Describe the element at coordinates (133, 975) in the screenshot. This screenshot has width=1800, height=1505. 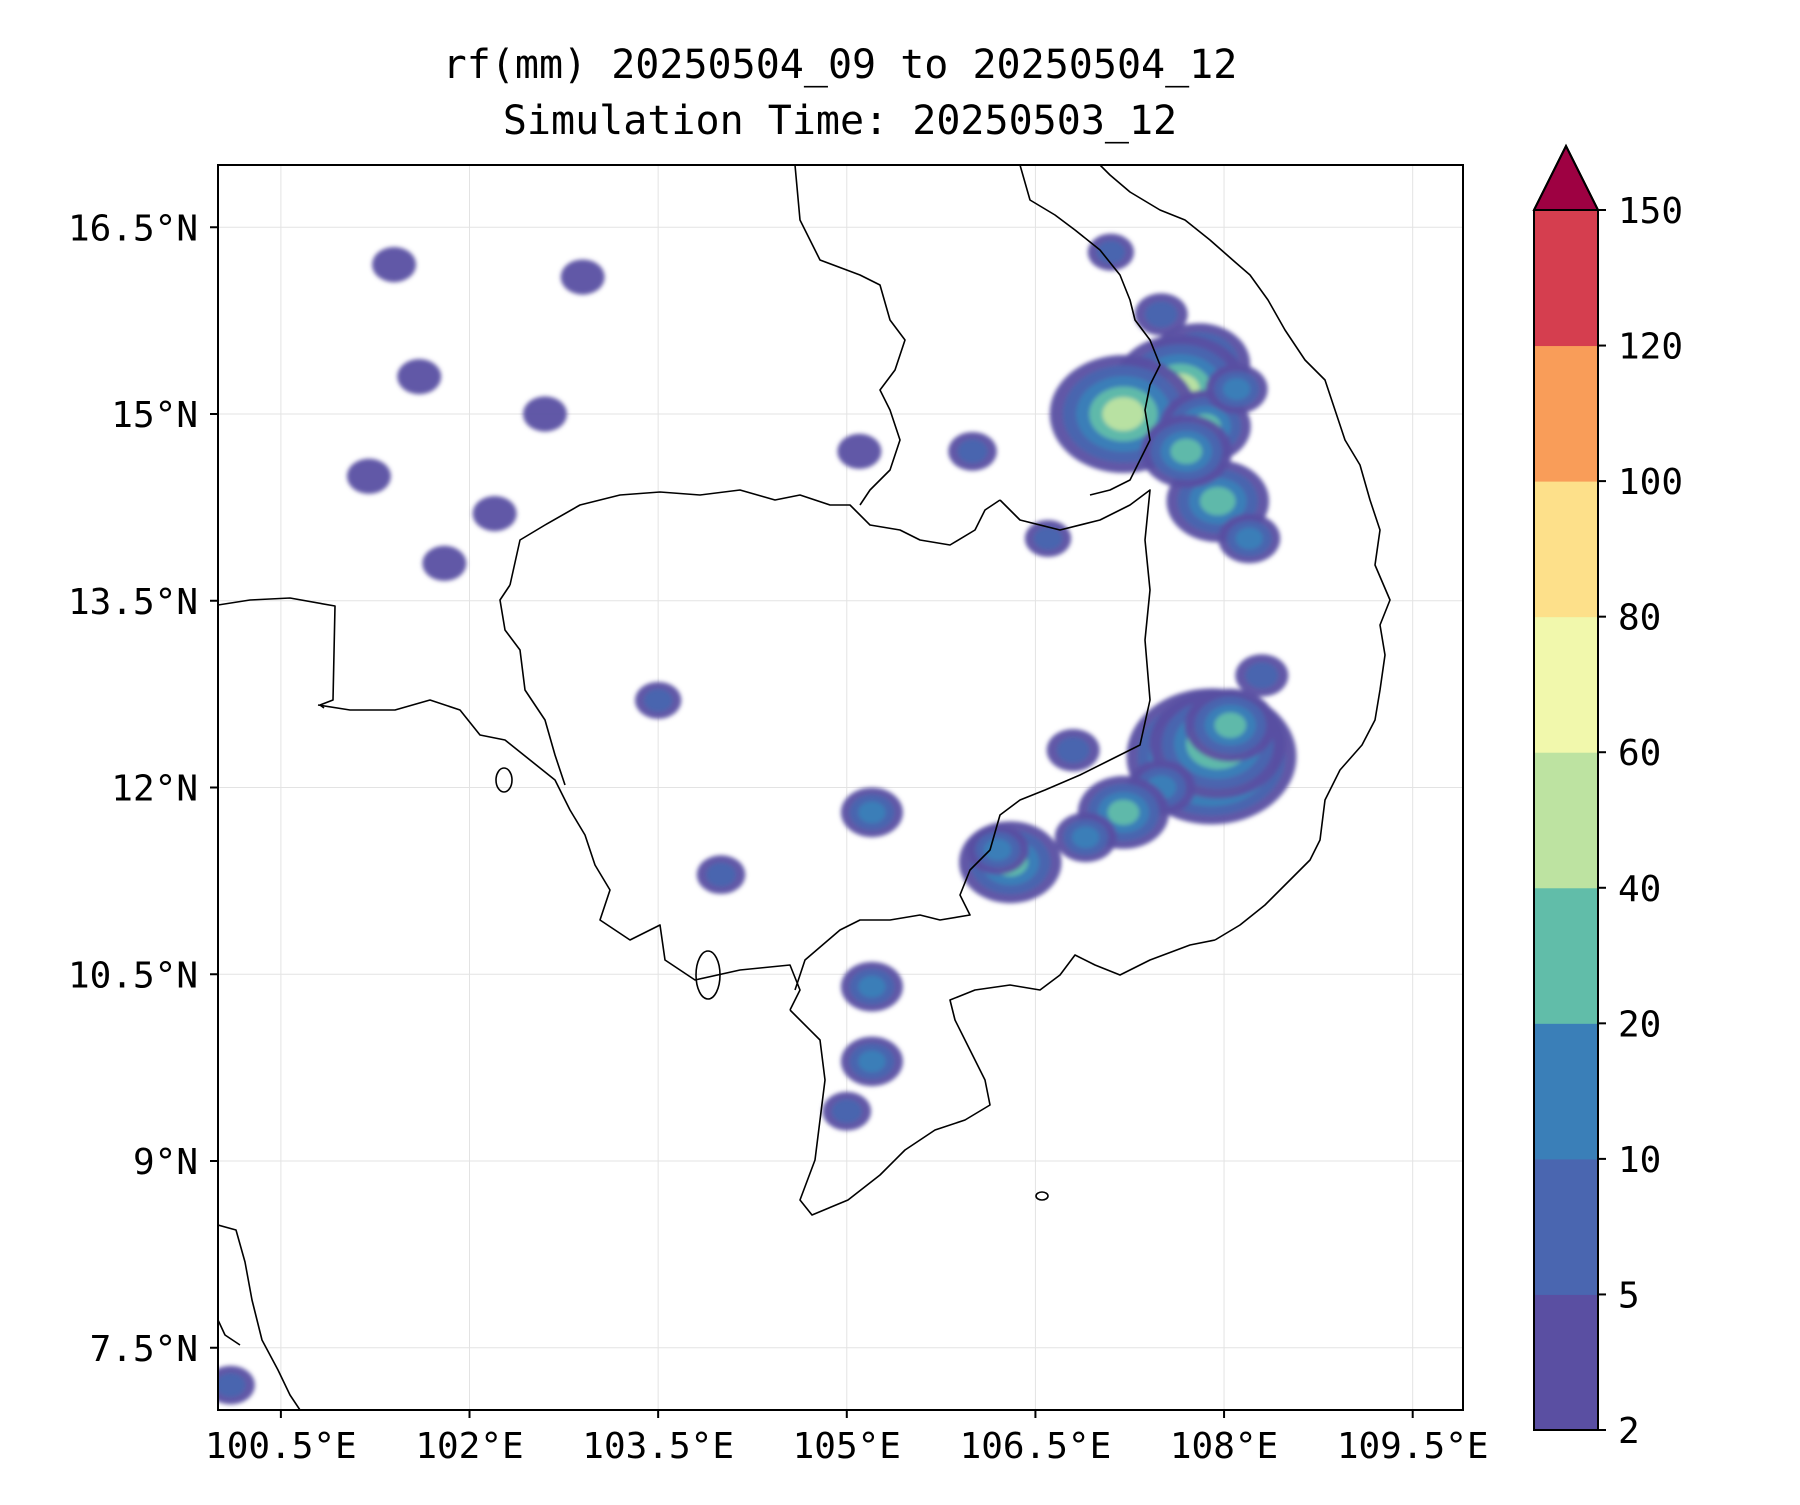
I see `y-tick-label-4: 10.5°N` at that location.